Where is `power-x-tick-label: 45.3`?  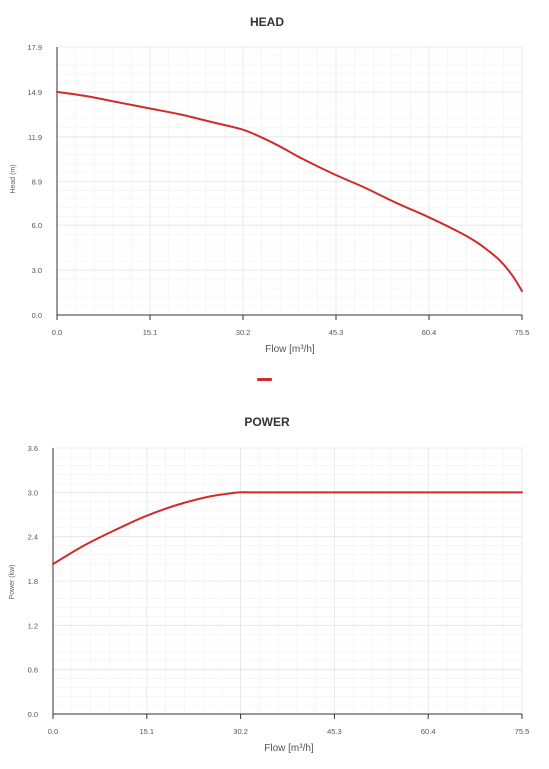 power-x-tick-label: 45.3 is located at coordinates (334, 731).